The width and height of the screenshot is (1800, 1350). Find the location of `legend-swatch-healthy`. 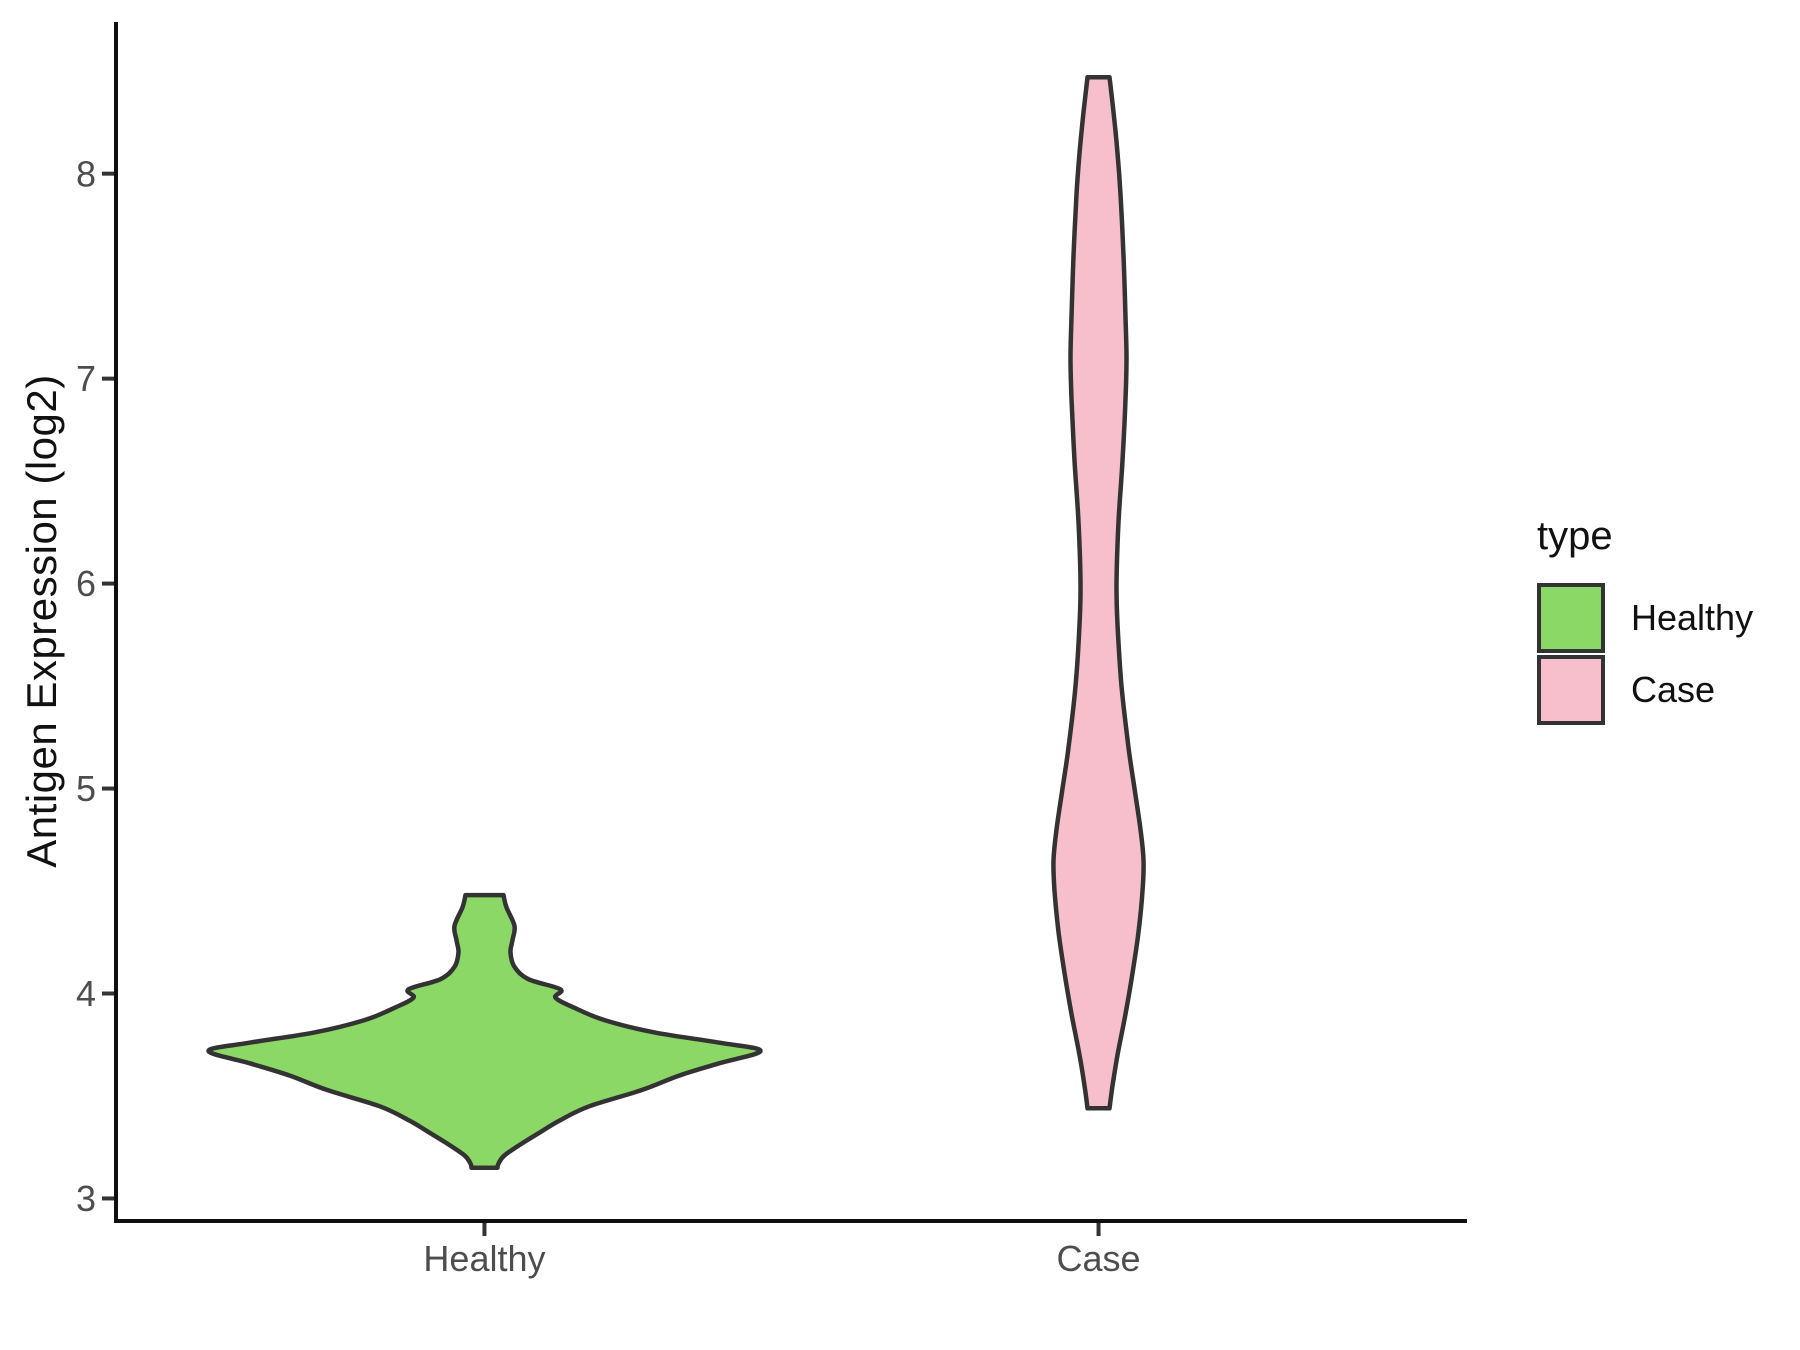

legend-swatch-healthy is located at coordinates (1571, 618).